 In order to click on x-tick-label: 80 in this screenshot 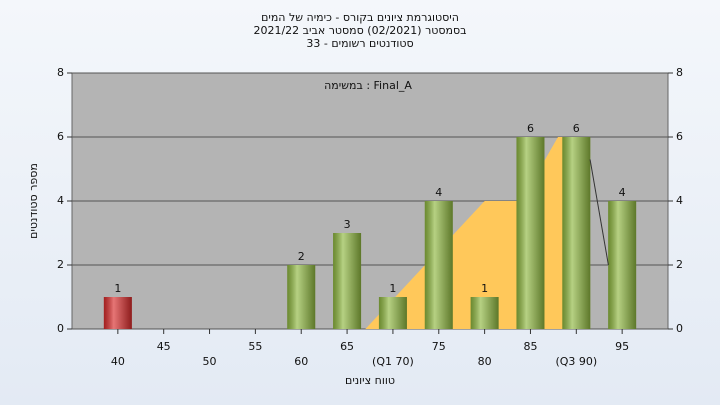, I will do `click(485, 361)`.